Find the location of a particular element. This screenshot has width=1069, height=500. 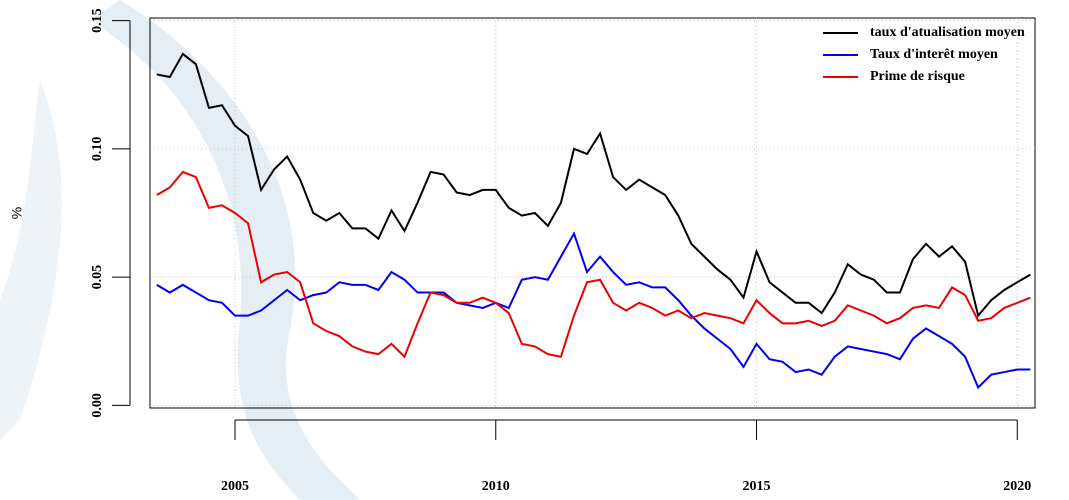

x-tick-label: 2020 is located at coordinates (1017, 486).